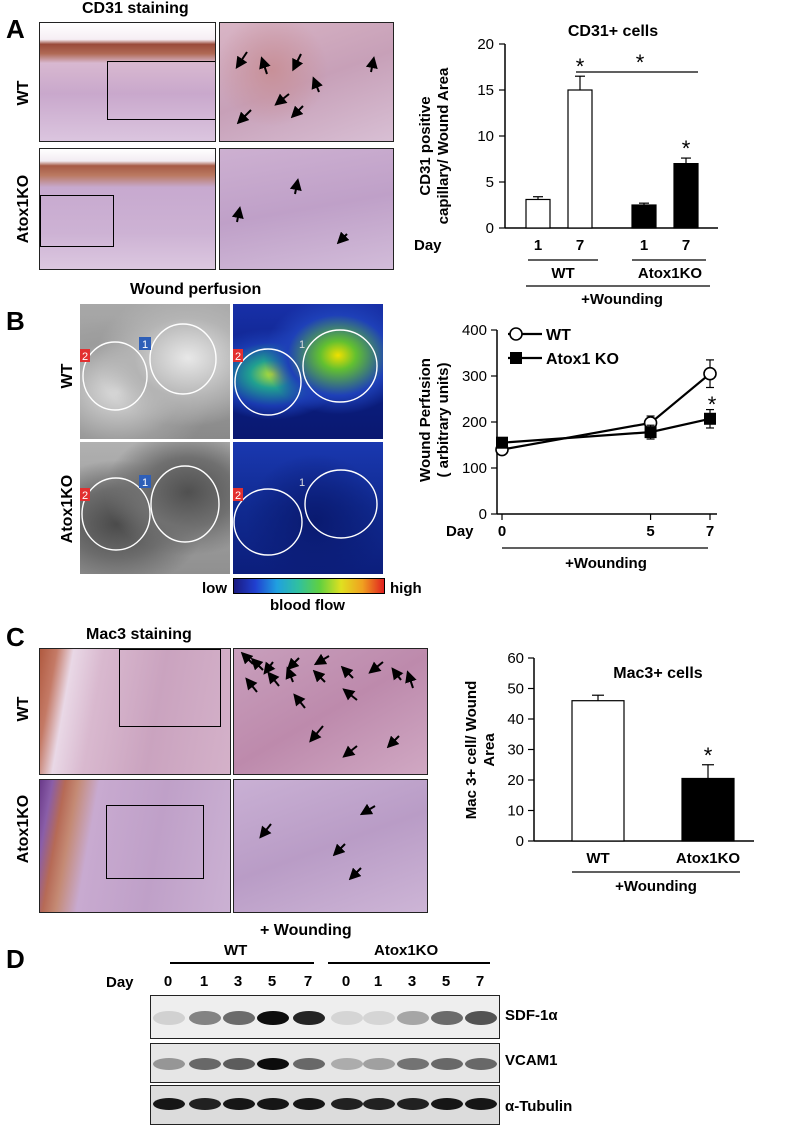 Image resolution: width=787 pixels, height=1126 pixels. What do you see at coordinates (558, 335) in the screenshot?
I see `legend-label: WT` at bounding box center [558, 335].